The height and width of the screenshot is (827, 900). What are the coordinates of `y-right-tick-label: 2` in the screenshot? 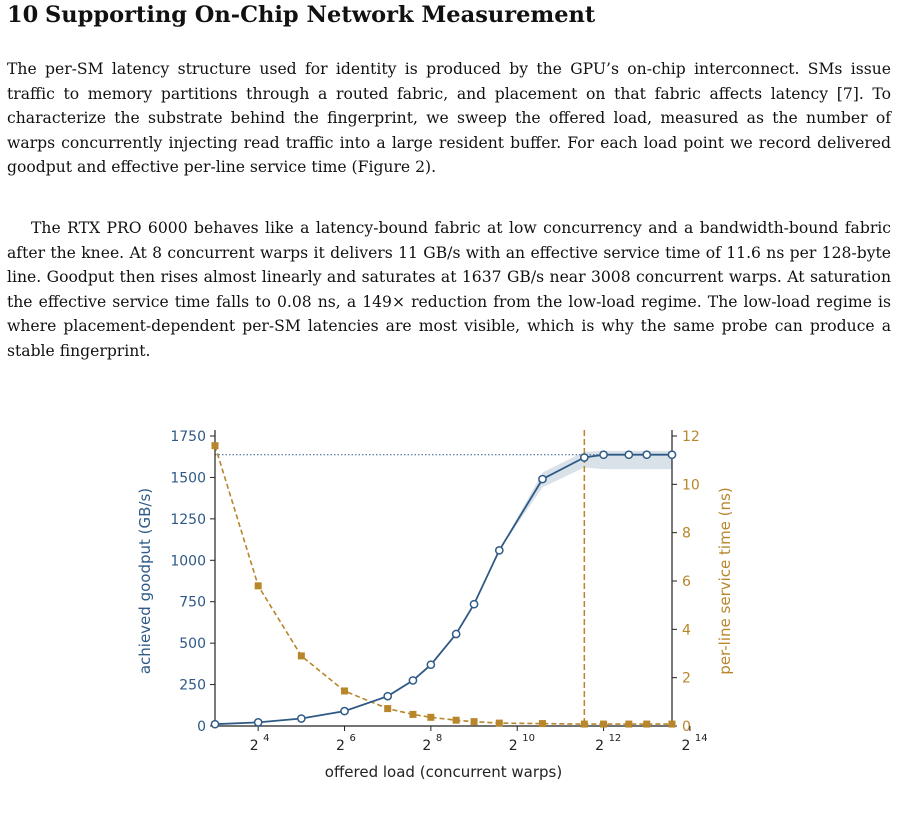 It's located at (686, 679).